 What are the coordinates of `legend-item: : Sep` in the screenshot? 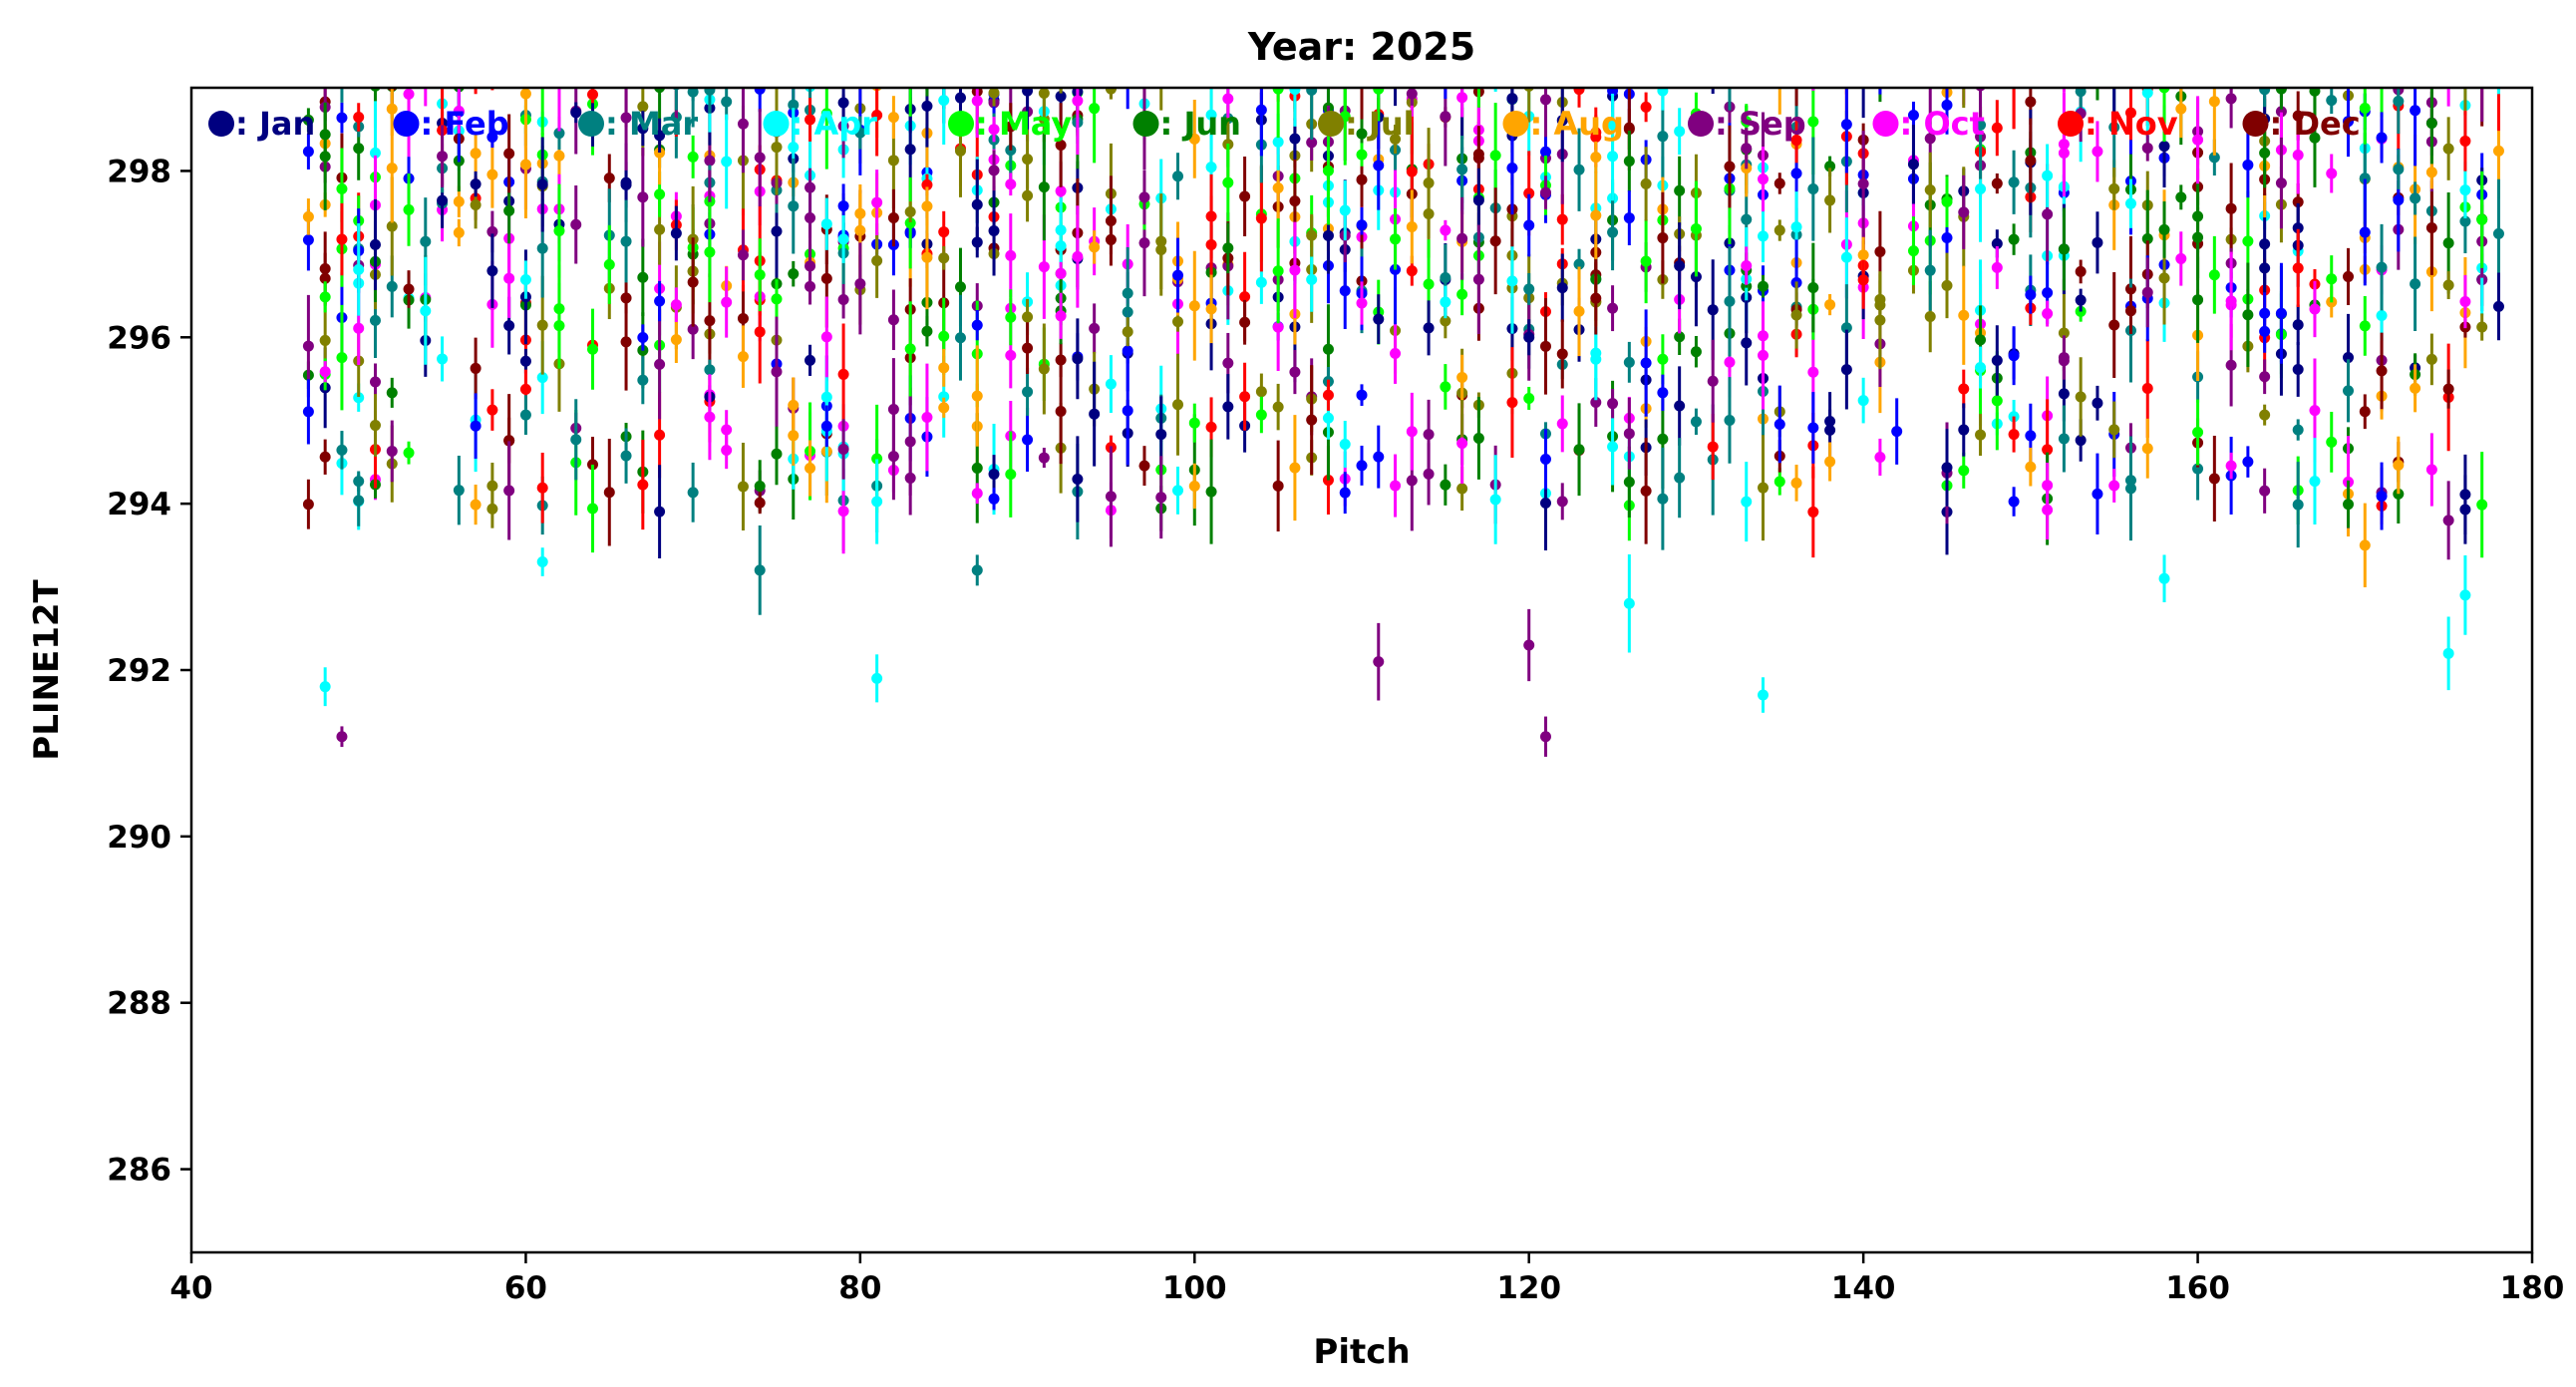 It's located at (1747, 124).